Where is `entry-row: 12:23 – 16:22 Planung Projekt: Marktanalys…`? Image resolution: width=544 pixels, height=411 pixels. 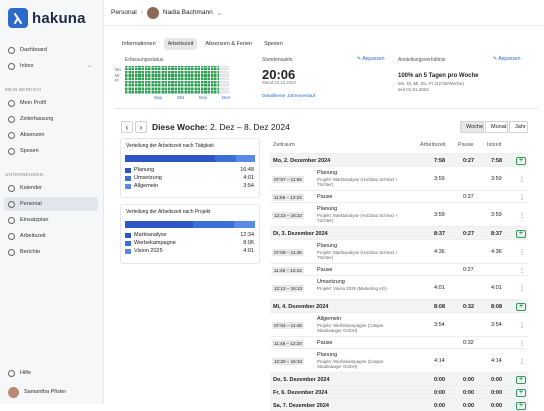
entry-row: 12:23 – 16:22 Planung Projekt: Marktanalys… is located at coordinates (399, 214).